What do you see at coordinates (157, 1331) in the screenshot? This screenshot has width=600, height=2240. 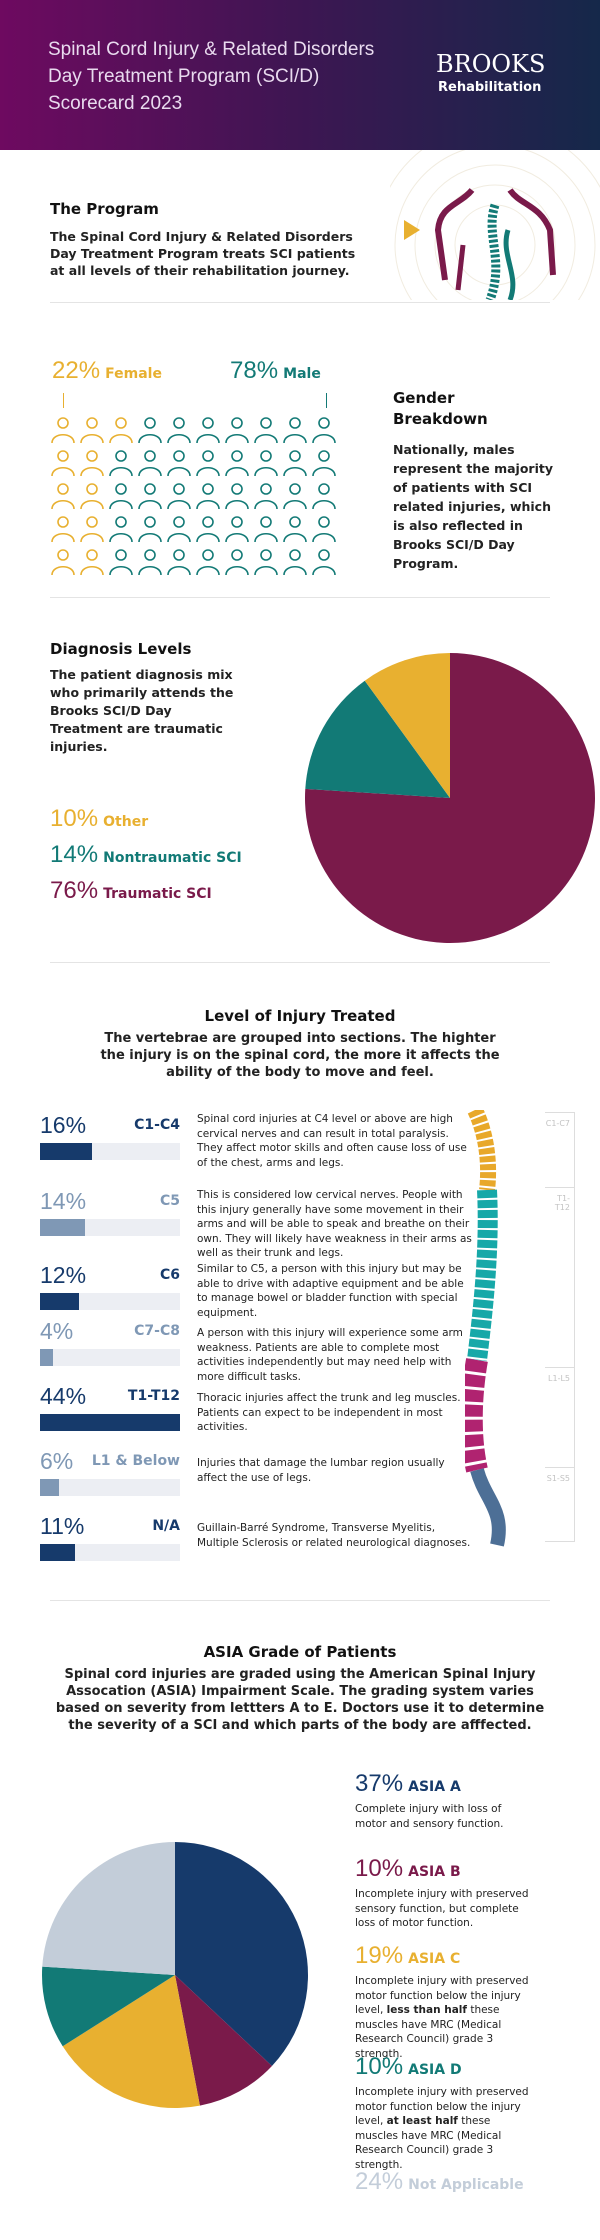 I see `injury-level-label: C7-C8` at bounding box center [157, 1331].